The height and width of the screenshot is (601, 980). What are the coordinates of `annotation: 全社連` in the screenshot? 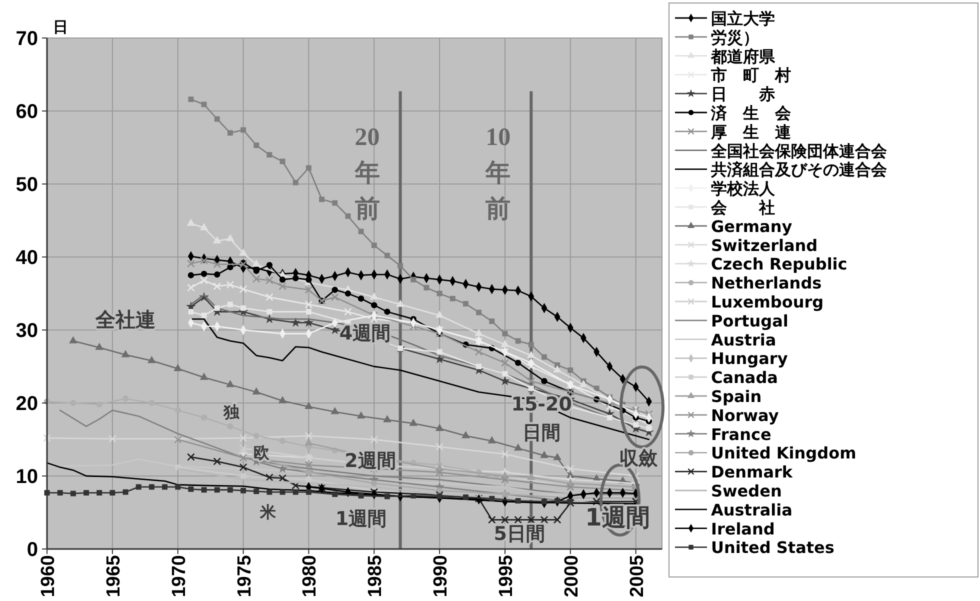 It's located at (125, 319).